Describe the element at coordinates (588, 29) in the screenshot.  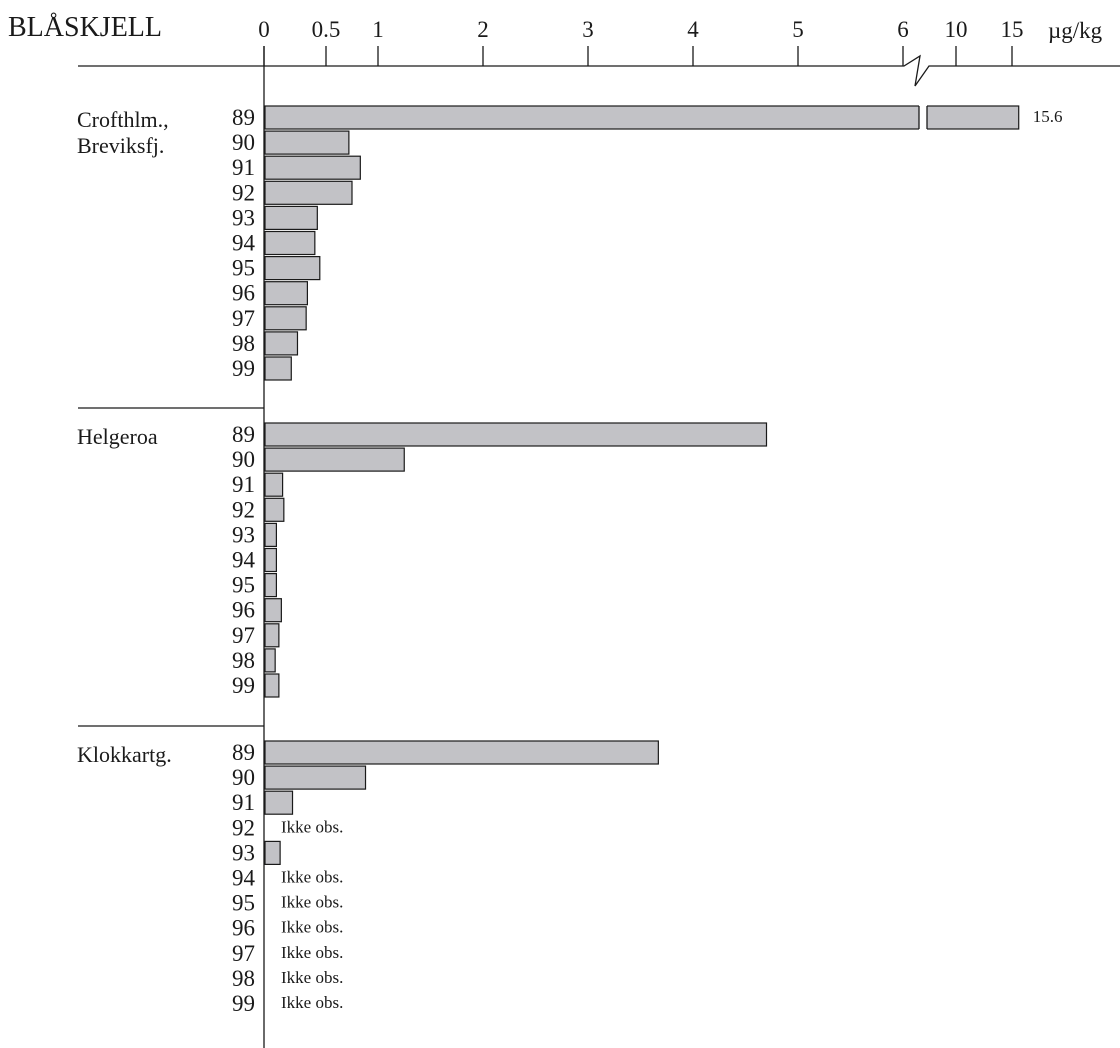
I see `x-tick-label: 3` at that location.